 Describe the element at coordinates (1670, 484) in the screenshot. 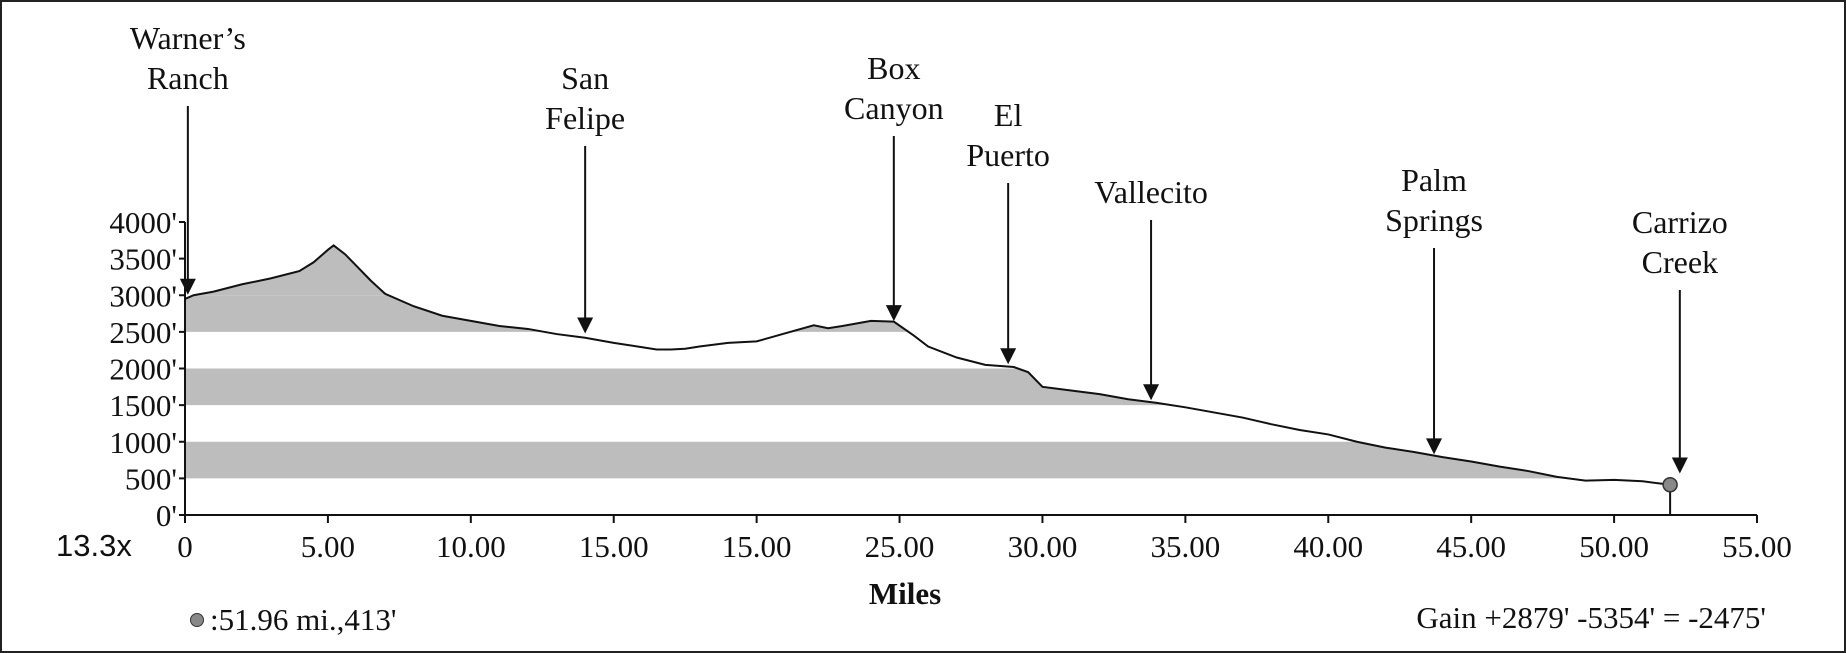

I see `end-marker-dot` at that location.